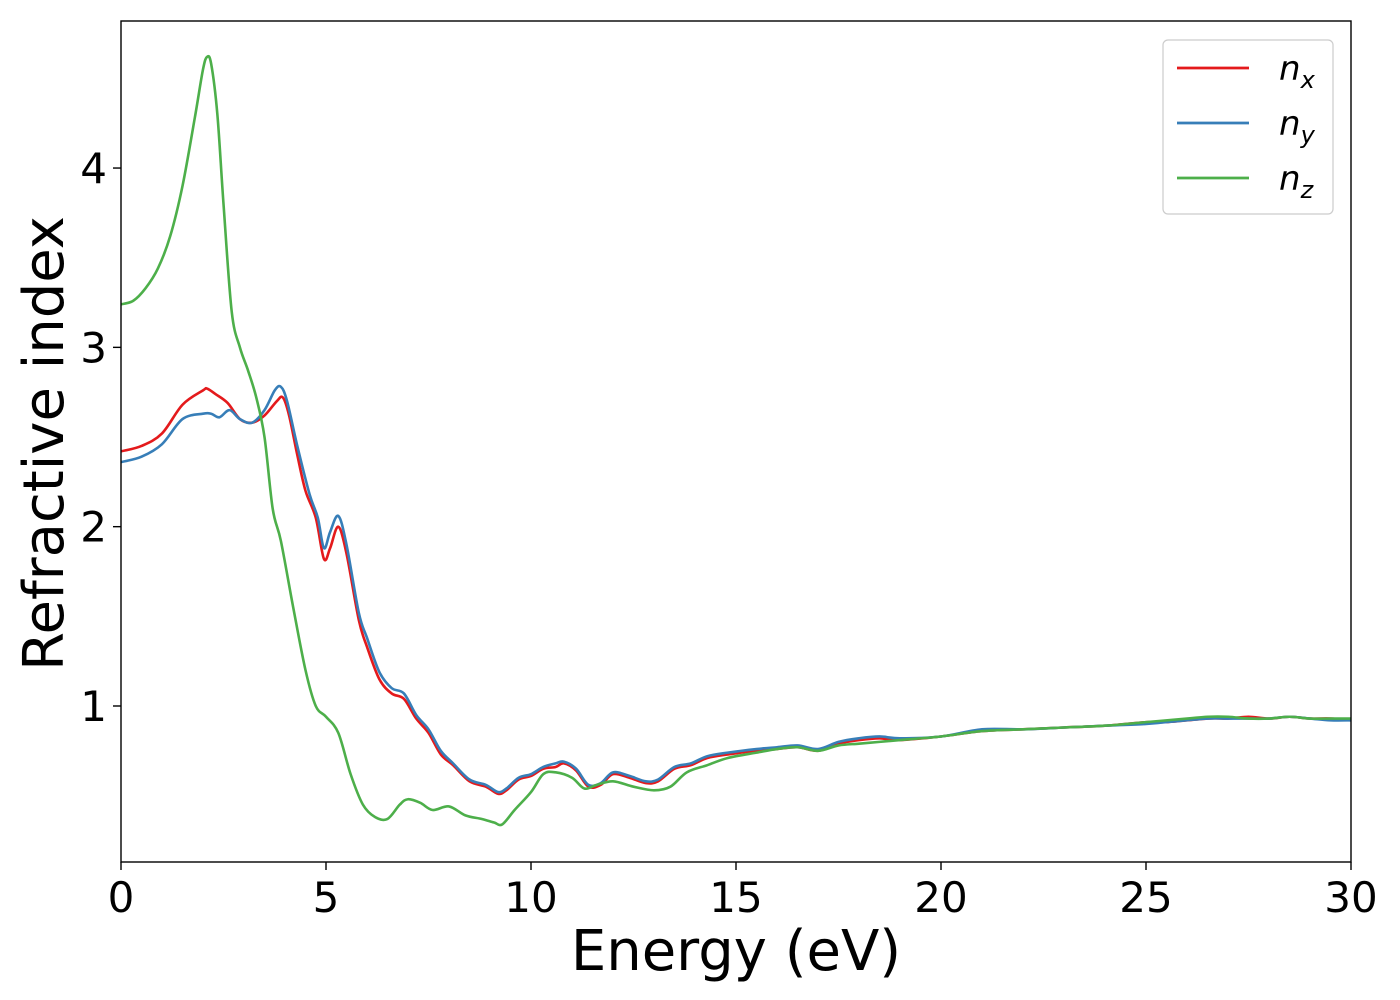  What do you see at coordinates (1297, 181) in the screenshot?
I see `legend-label-n-z: nz` at bounding box center [1297, 181].